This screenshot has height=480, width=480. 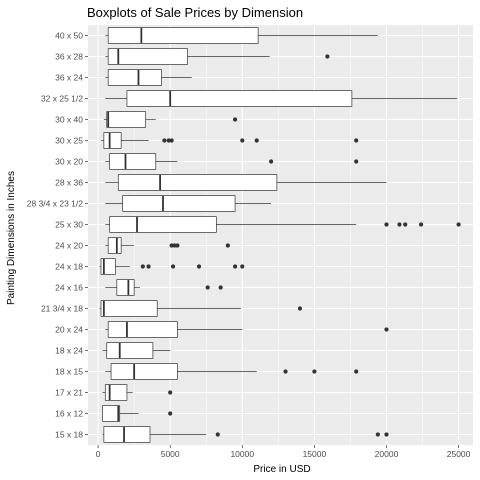 I want to click on y-tick-label: 16 x 12, so click(x=69, y=414).